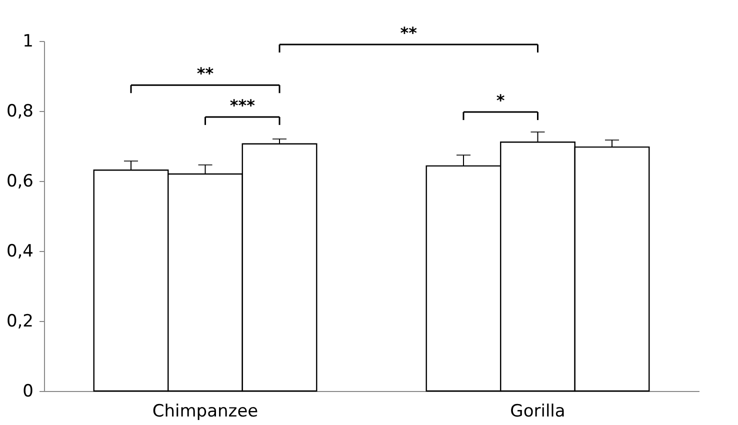 Image resolution: width=738 pixels, height=425 pixels. I want to click on x-tick-label: Chimpanzee, so click(205, 412).